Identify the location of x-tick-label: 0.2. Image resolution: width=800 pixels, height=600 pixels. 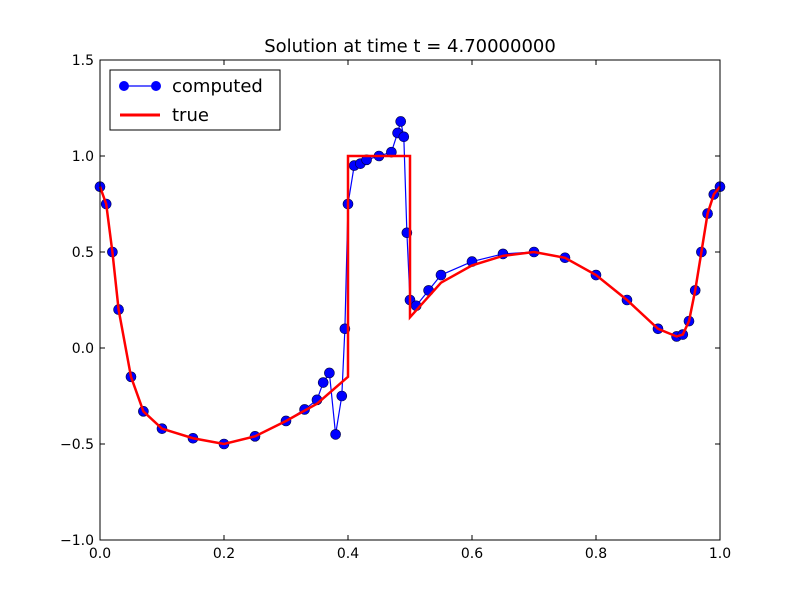
(224, 554).